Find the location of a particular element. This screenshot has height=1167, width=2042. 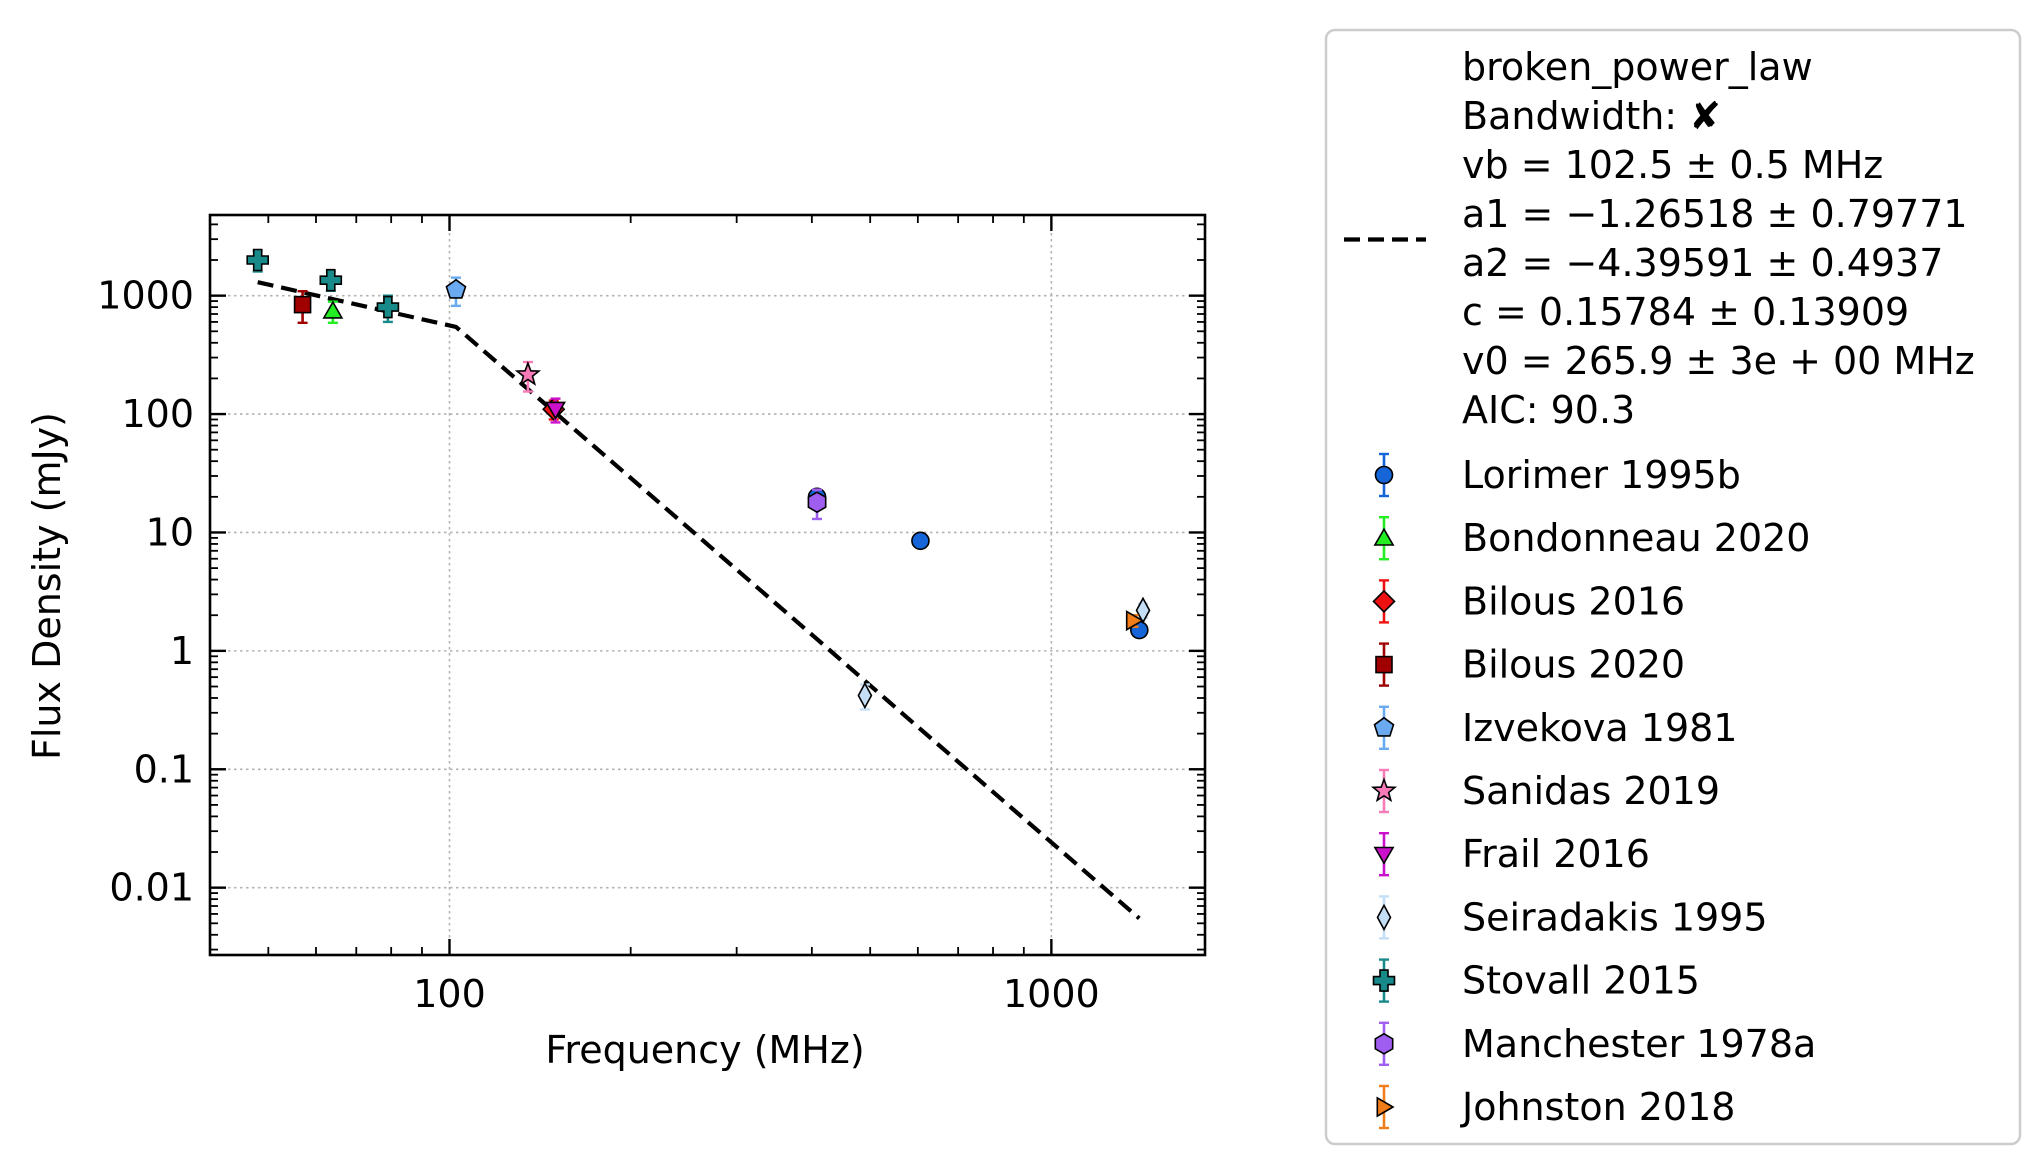

legend-fit-text-line: AIC: 90.3 is located at coordinates (1548, 410).